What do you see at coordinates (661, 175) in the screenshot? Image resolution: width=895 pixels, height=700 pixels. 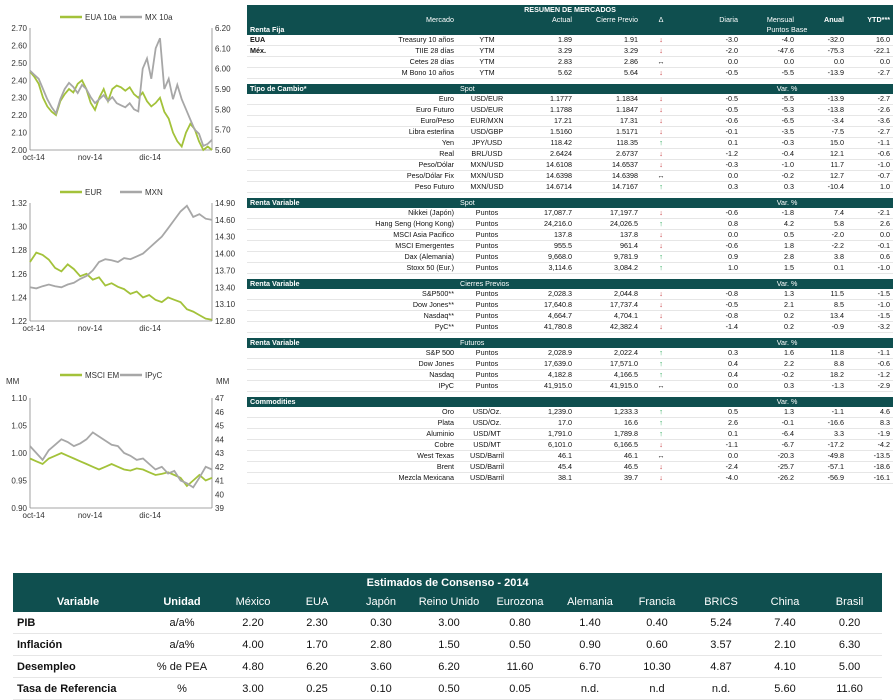 I see `arrow-flat-icon: ↔` at bounding box center [661, 175].